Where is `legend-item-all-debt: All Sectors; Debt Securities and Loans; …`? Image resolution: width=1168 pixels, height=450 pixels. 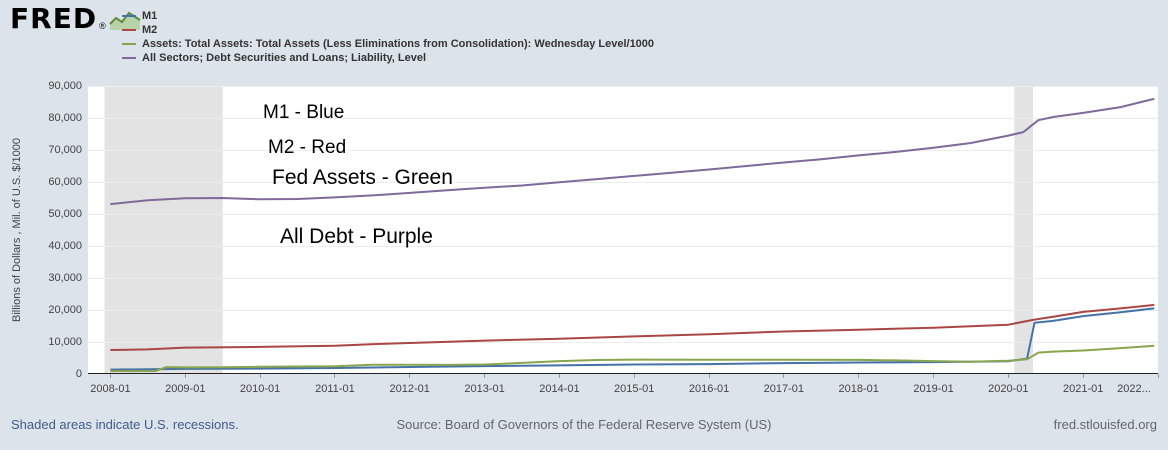
legend-item-all-debt: All Sectors; Debt Securities and Loans; … is located at coordinates (388, 58).